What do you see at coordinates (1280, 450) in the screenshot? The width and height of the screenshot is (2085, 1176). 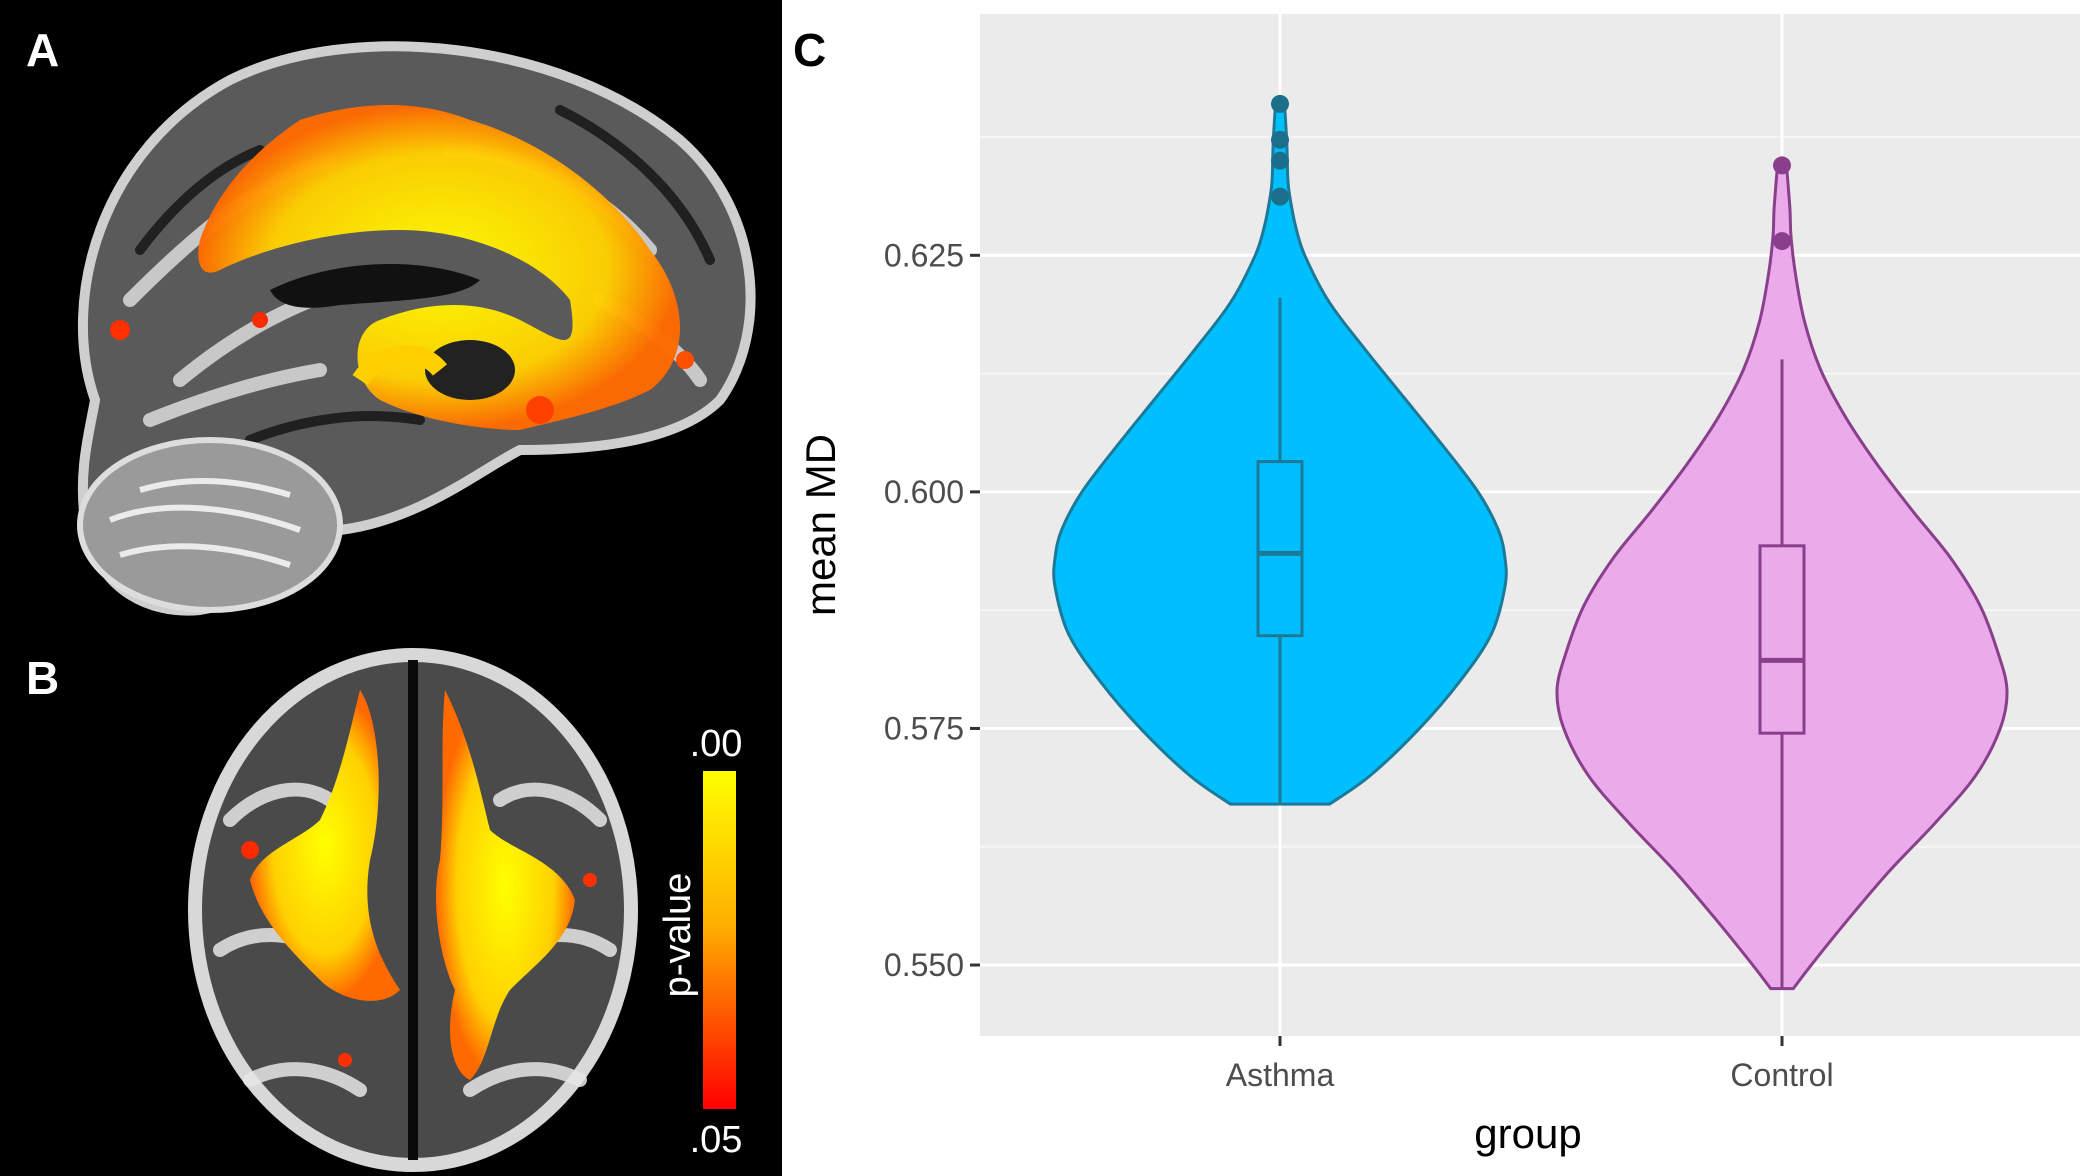 I see `violin-group-asthma` at bounding box center [1280, 450].